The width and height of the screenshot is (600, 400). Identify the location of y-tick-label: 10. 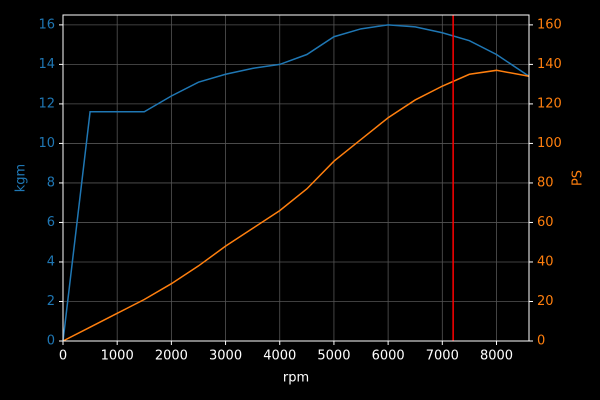
(46, 143).